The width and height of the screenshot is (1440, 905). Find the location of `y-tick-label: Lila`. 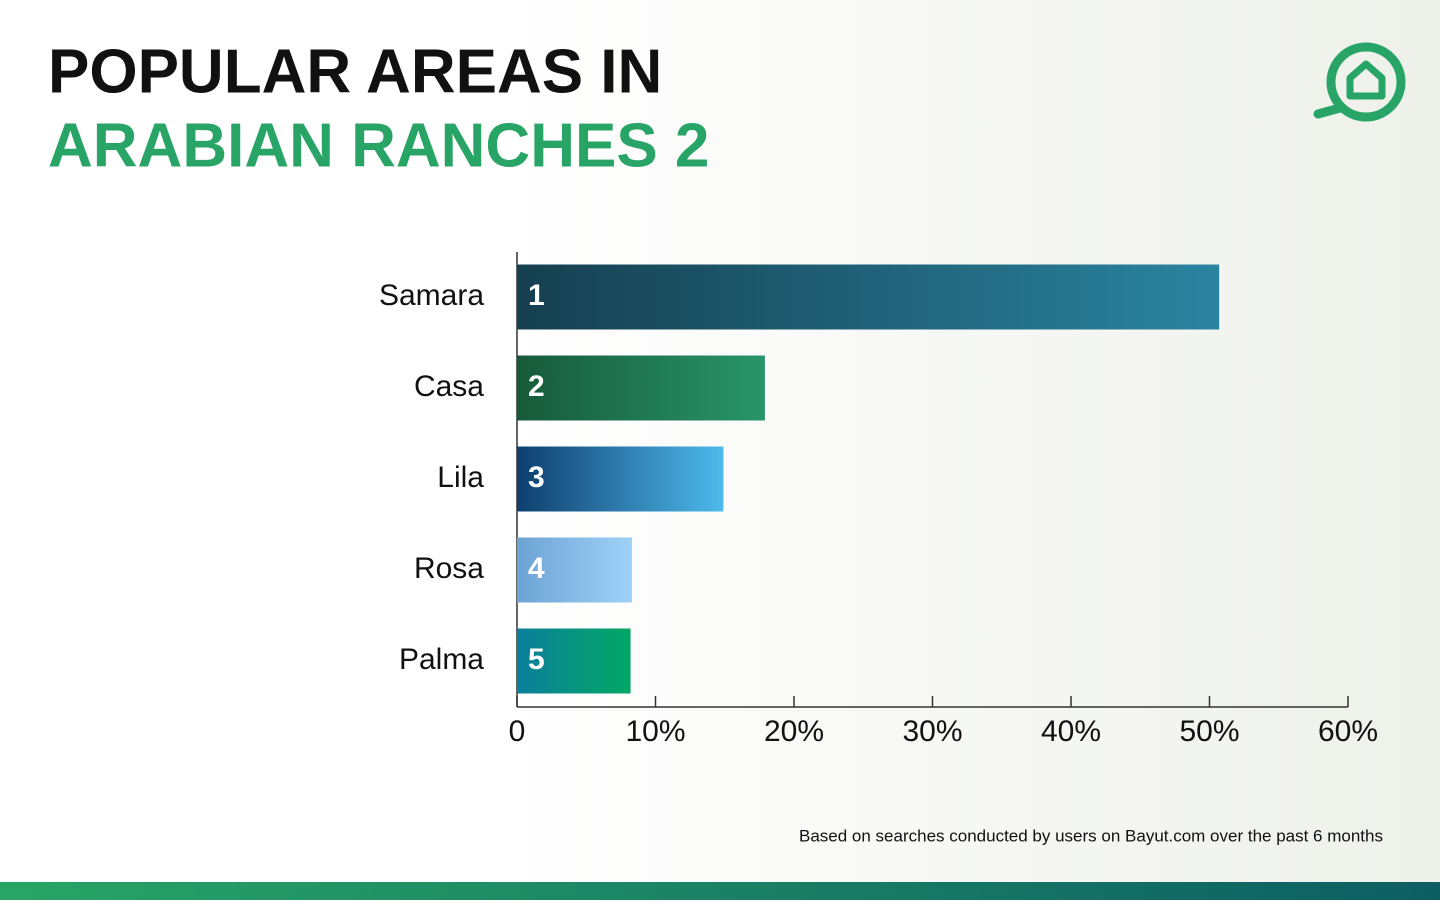

y-tick-label: Lila is located at coordinates (460, 477).